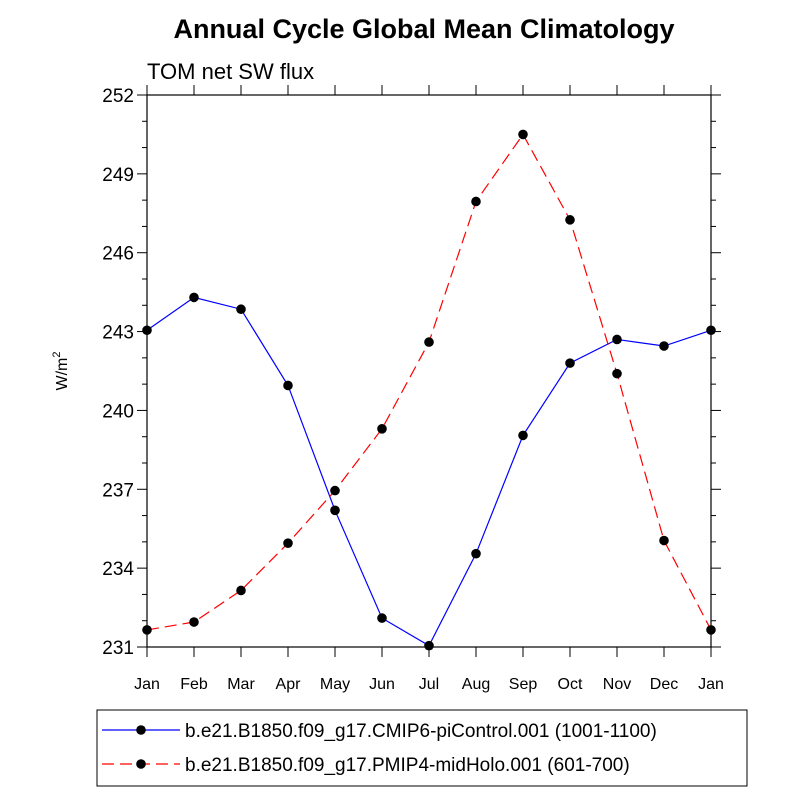 This screenshot has height=805, width=800. I want to click on y-tick-label: 249, so click(118, 175).